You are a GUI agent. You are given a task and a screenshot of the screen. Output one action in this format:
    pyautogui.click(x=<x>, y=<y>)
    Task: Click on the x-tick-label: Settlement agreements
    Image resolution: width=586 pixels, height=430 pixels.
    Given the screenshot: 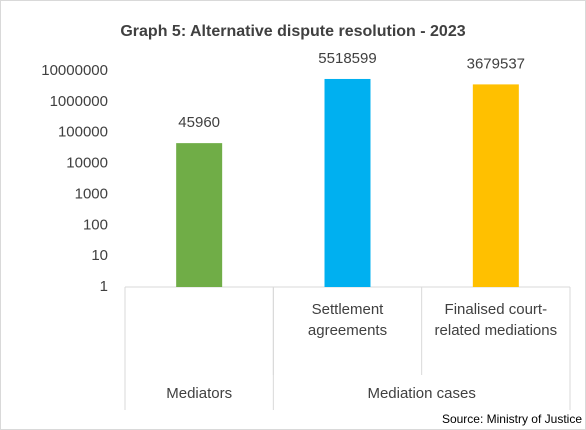 What is the action you would take?
    pyautogui.click(x=347, y=320)
    